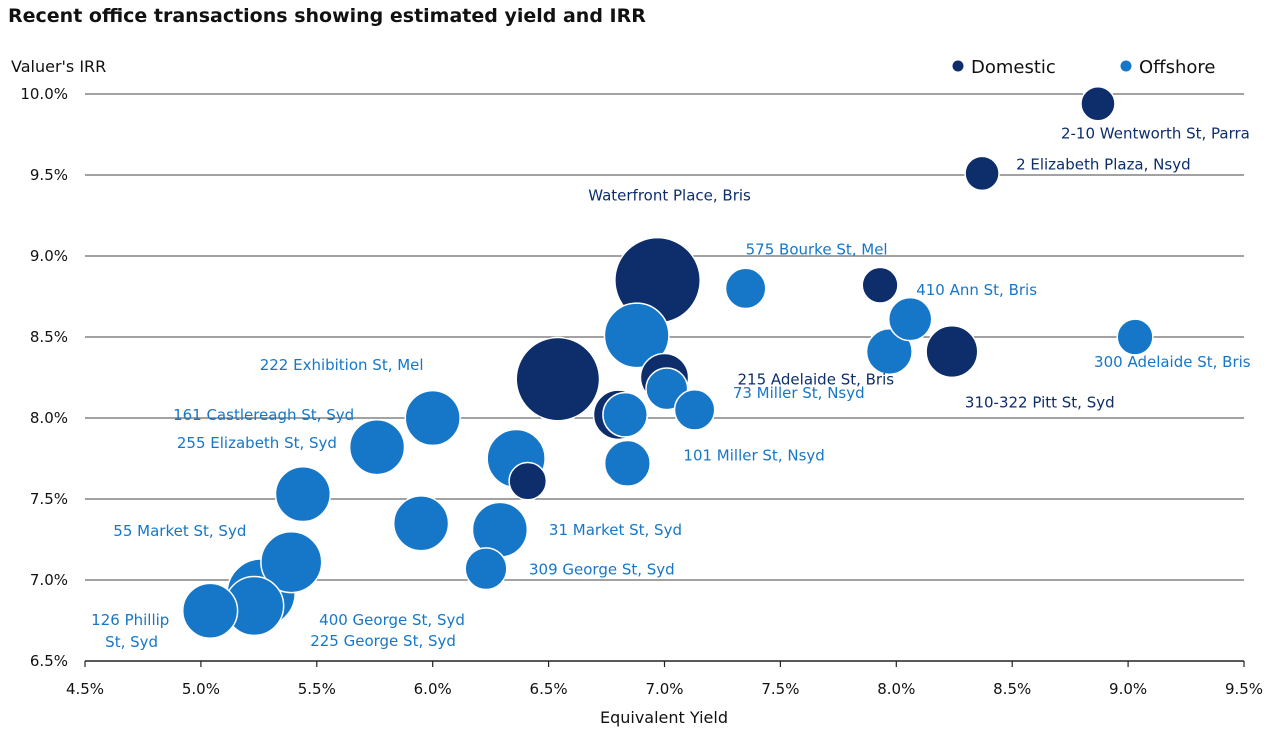  What do you see at coordinates (257, 443) in the screenshot?
I see `point-label: 255 Elizabeth St, Syd` at bounding box center [257, 443].